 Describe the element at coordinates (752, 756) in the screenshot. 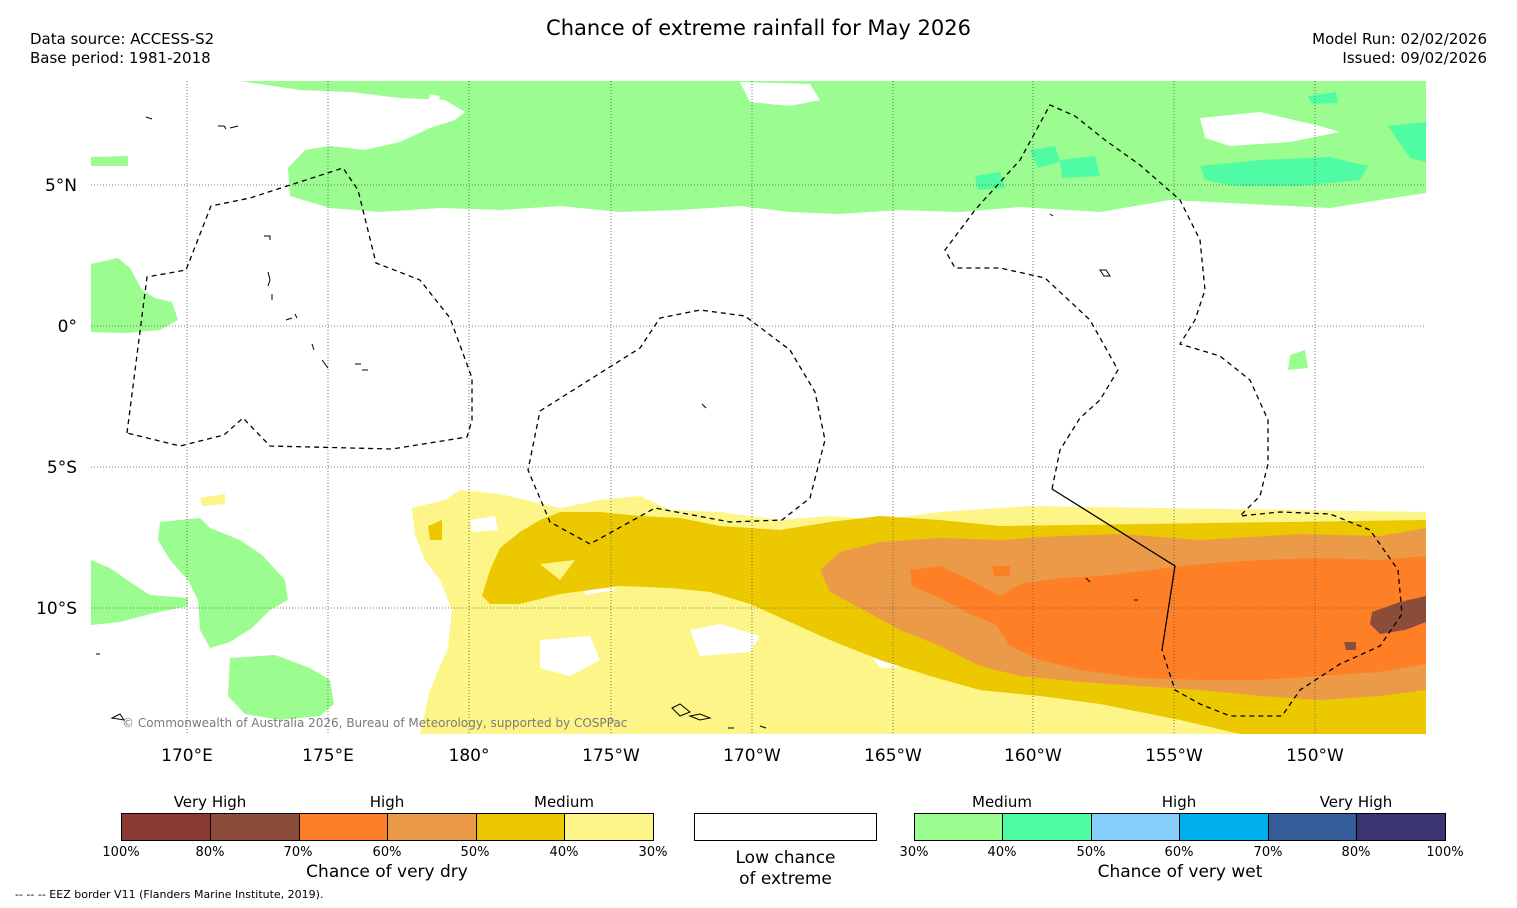

I see `lon-label-170w: 170°W` at that location.